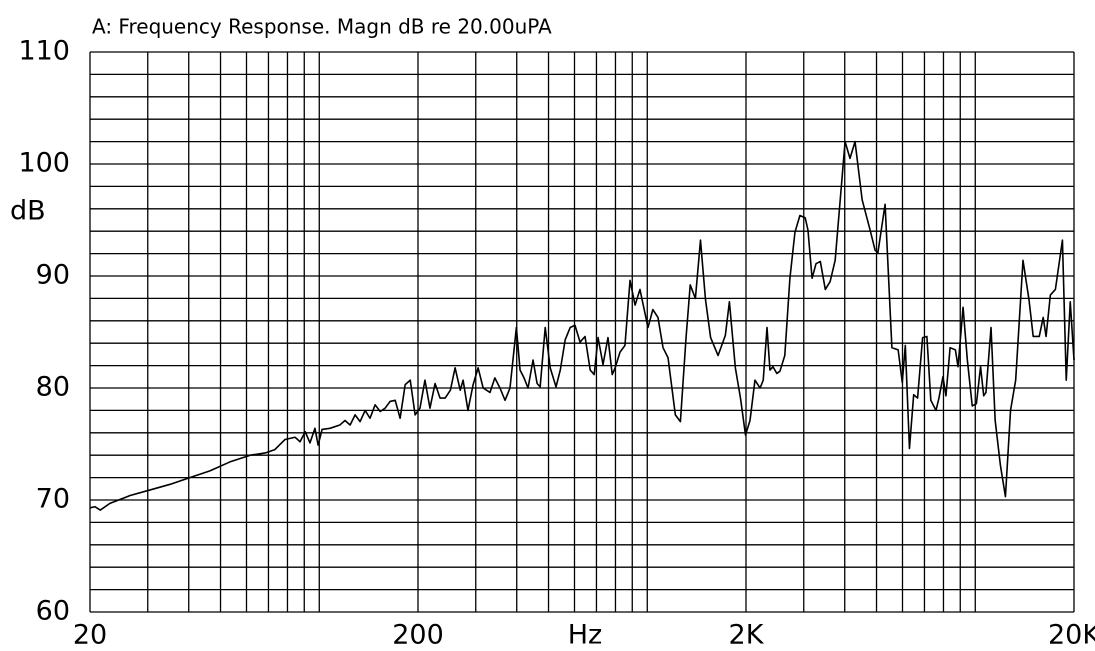 This screenshot has width=1095, height=651. I want to click on y-tick-label: 60, so click(53, 611).